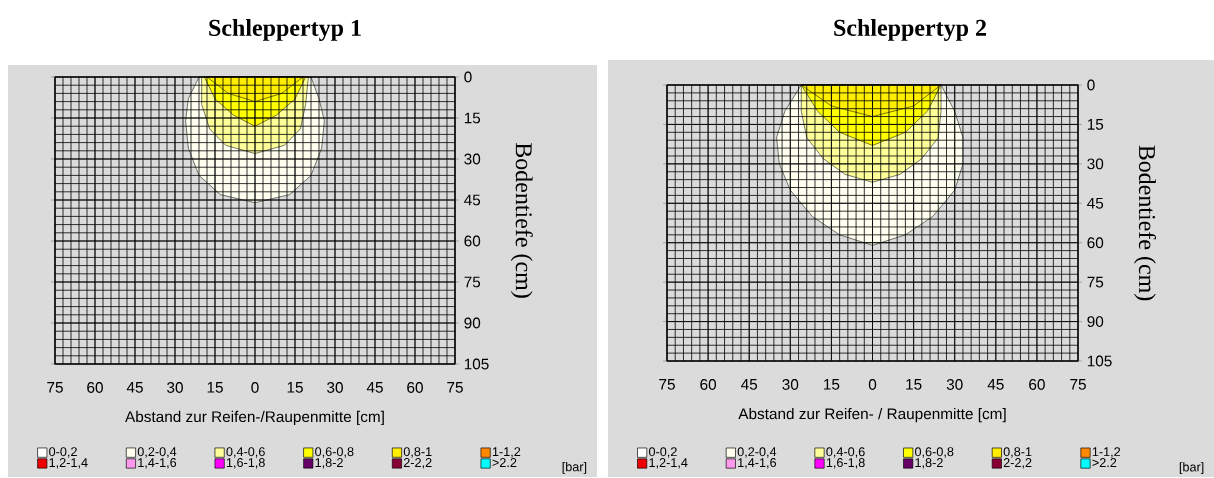 The height and width of the screenshot is (478, 1214). What do you see at coordinates (910, 29) in the screenshot?
I see `chart-title: Schleppertyp 2` at bounding box center [910, 29].